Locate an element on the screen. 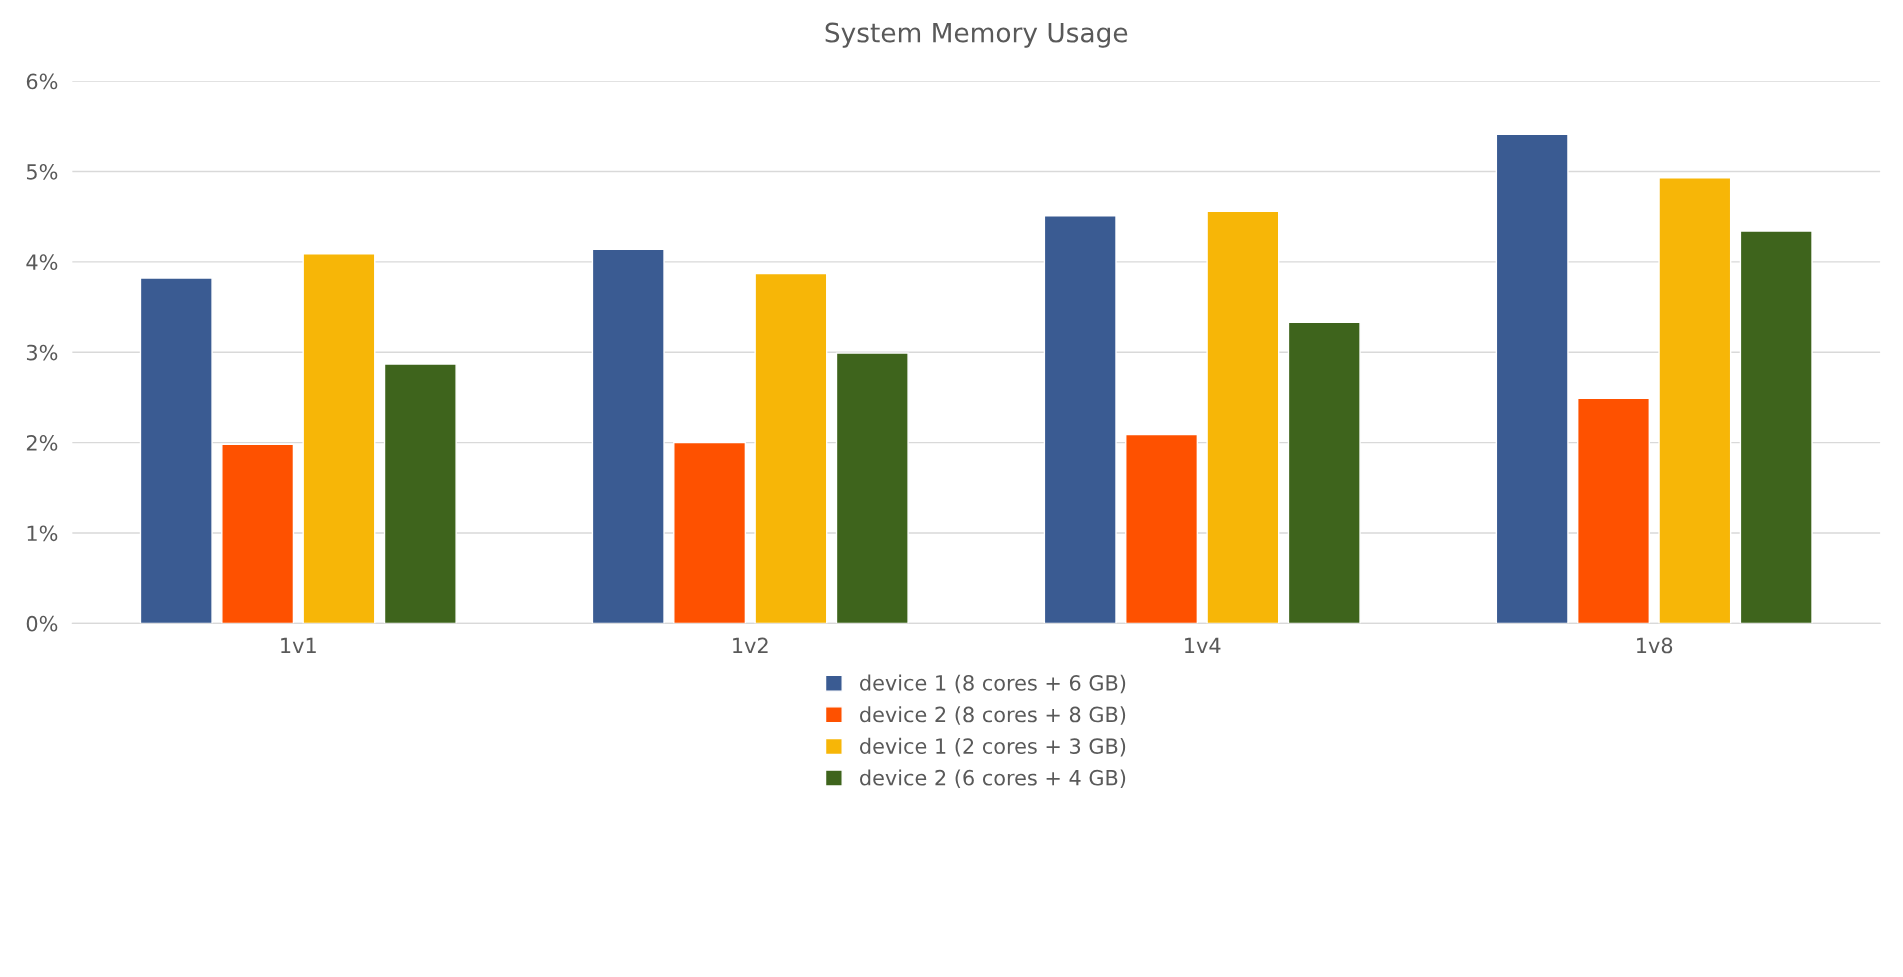 Image resolution: width=1903 pixels, height=977 pixels. y-tick-label: 0% is located at coordinates (42, 623).